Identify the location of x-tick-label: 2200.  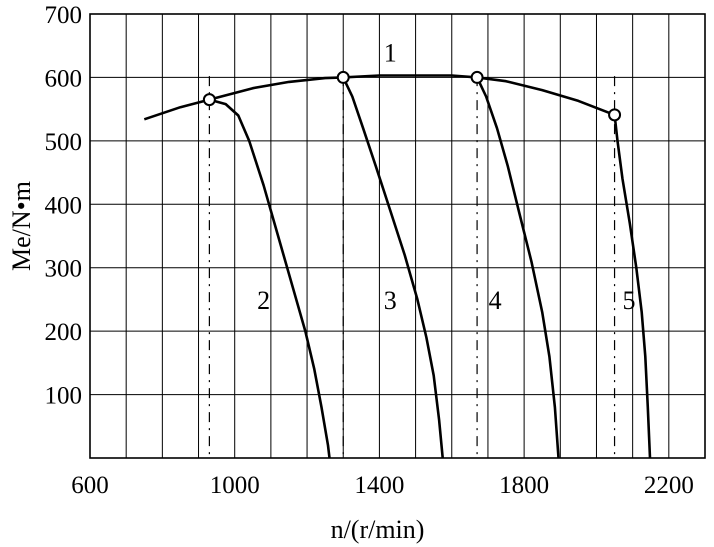
(669, 485).